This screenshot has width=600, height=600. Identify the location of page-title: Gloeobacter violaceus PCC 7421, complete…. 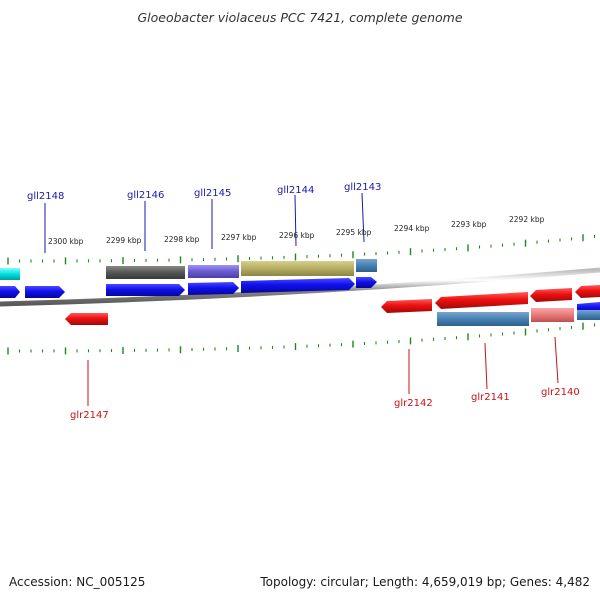
(300, 17).